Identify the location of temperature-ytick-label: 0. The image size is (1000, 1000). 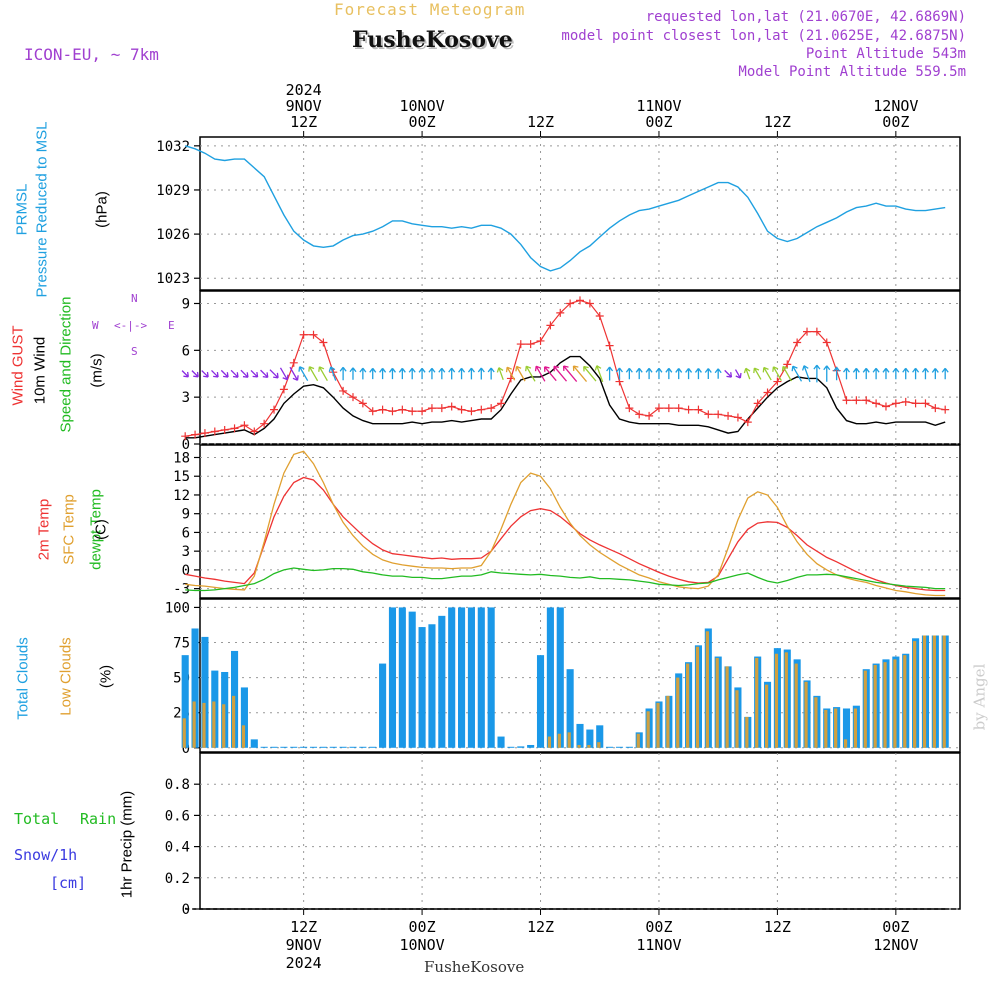
(186, 571).